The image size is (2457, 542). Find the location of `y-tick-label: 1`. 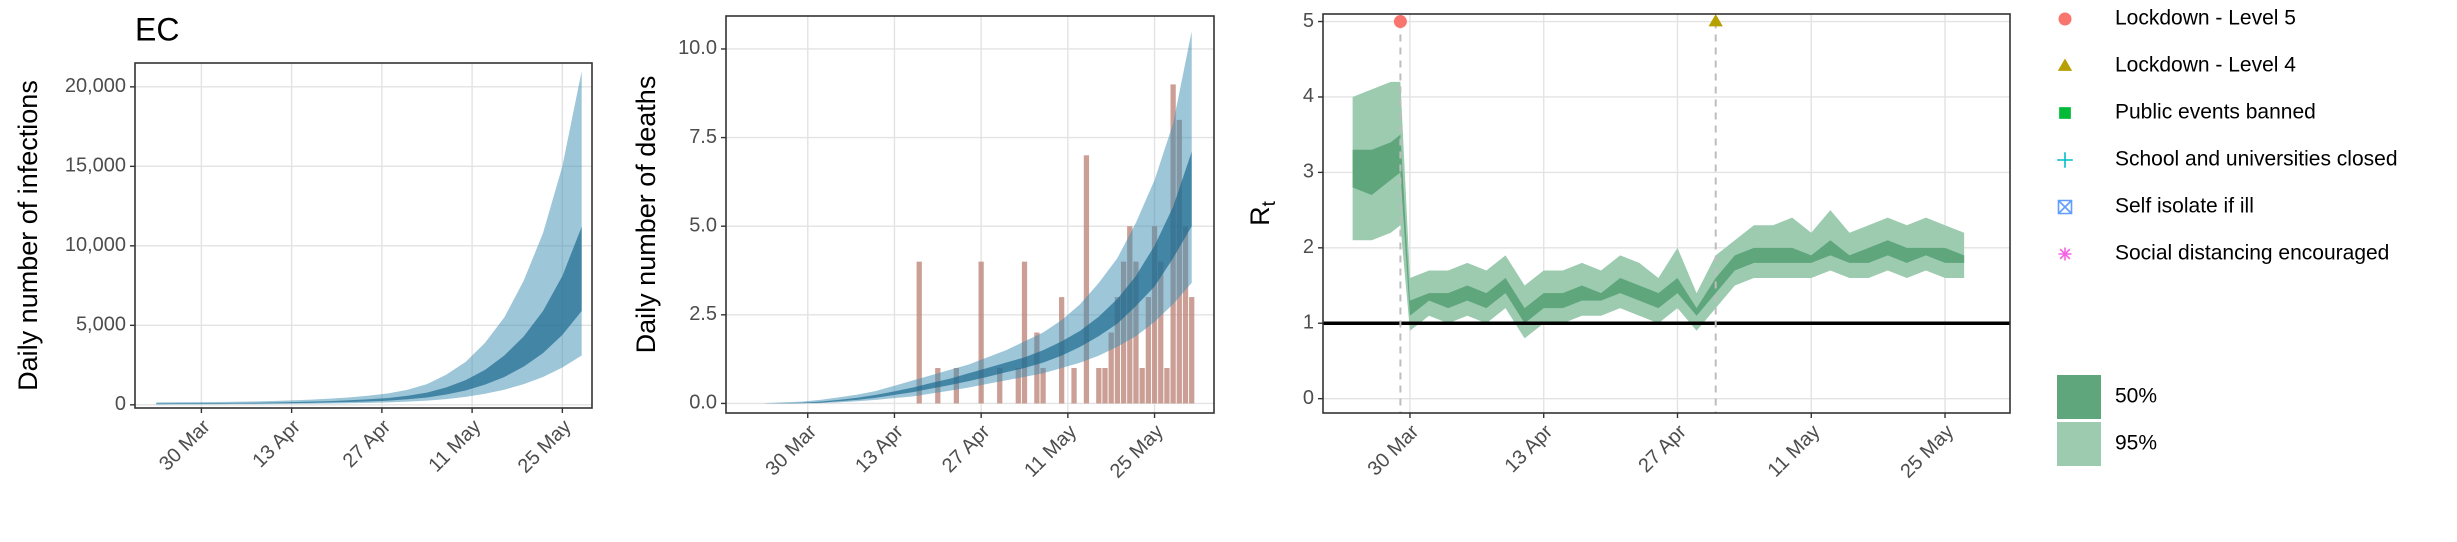

y-tick-label: 1 is located at coordinates (1308, 323).